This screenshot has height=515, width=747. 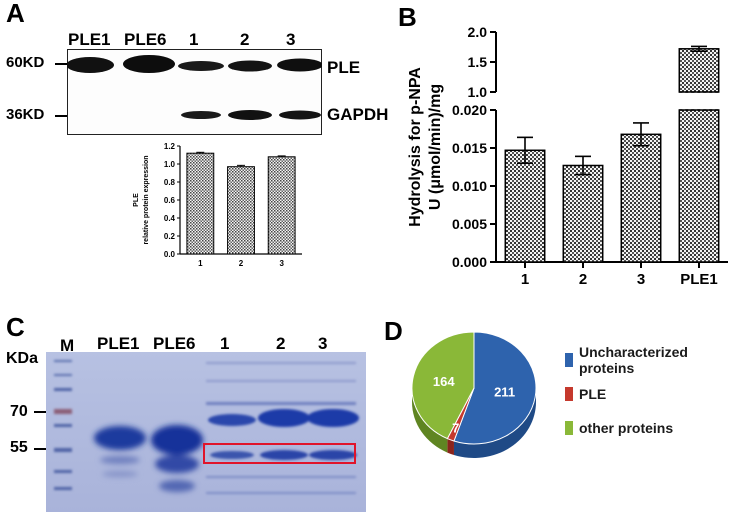 What do you see at coordinates (245, 39) in the screenshot?
I see `blot-lane-2: 2` at bounding box center [245, 39].